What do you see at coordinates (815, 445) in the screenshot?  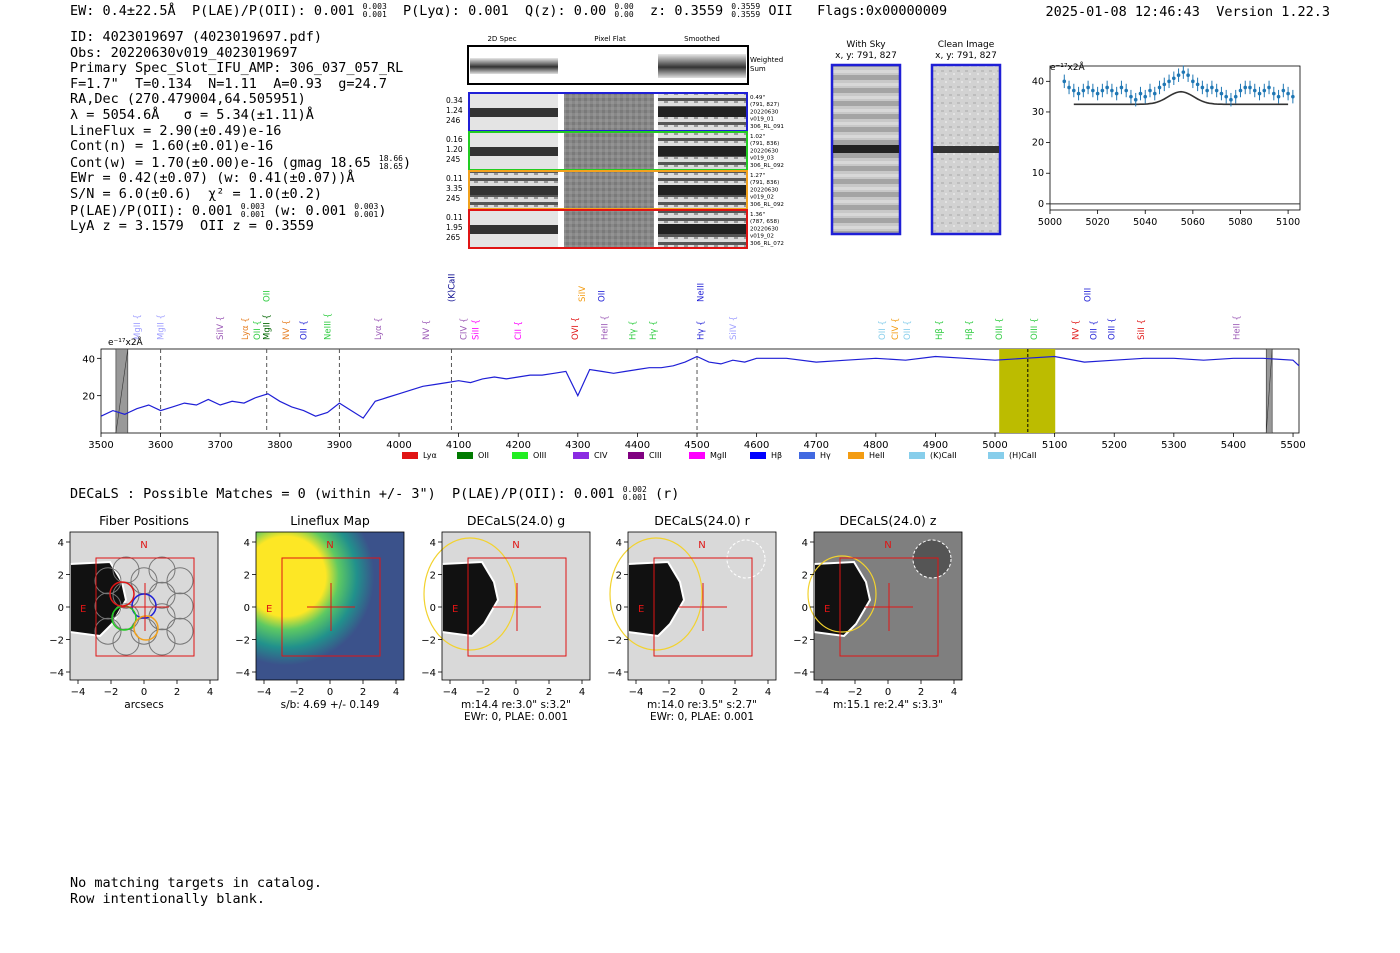 I see `full-xtick-label: 4700` at bounding box center [815, 445].